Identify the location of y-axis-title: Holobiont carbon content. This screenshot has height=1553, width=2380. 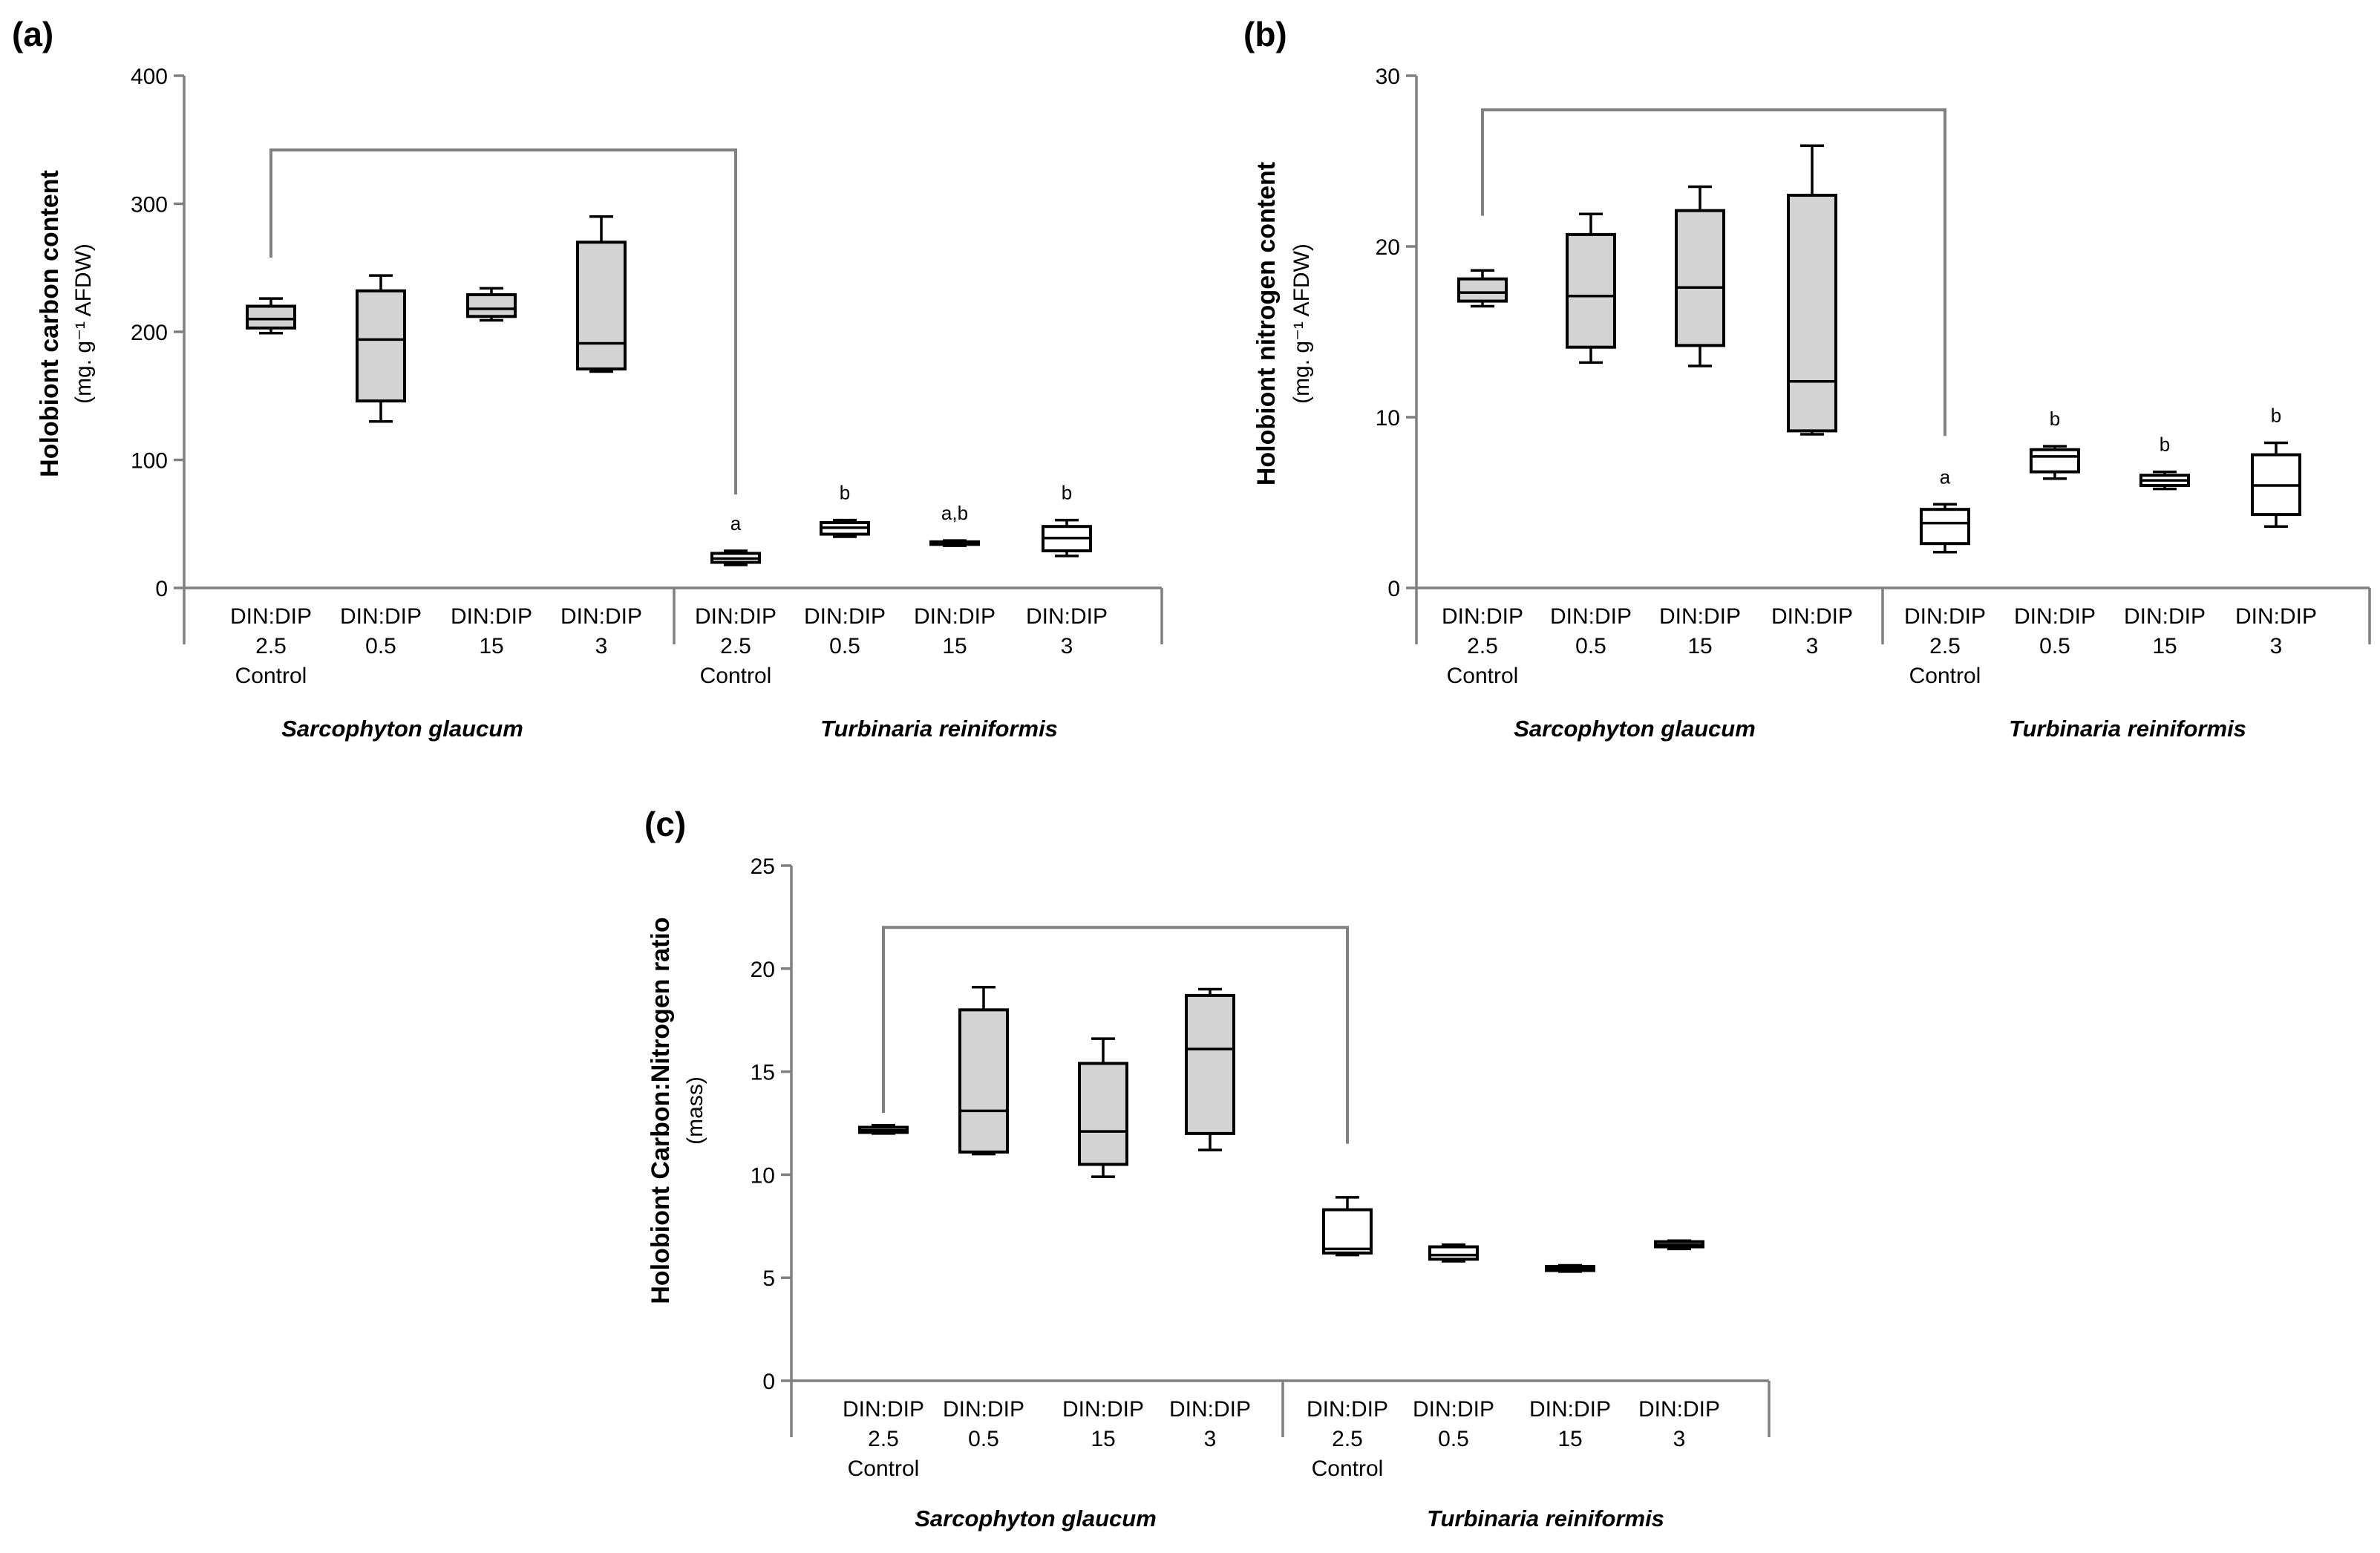
(50, 323).